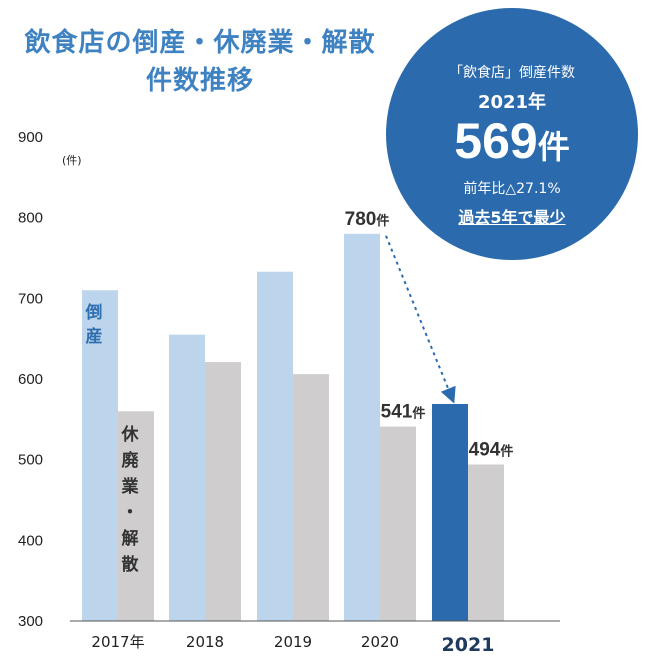  What do you see at coordinates (553, 147) in the screenshot?
I see `highlight-count-unit: 件` at bounding box center [553, 147].